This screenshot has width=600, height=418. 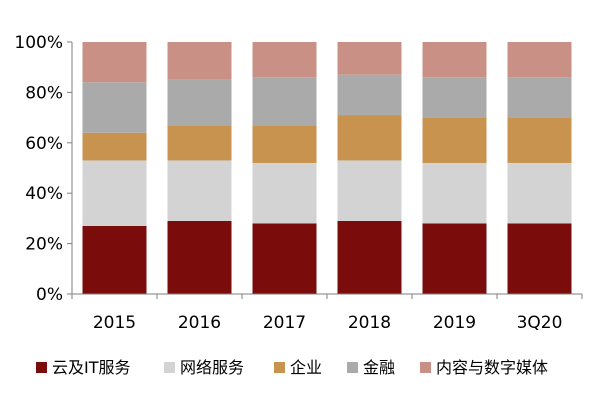 What do you see at coordinates (492, 367) in the screenshot?
I see `legend-label-5: 内容与数字媒体` at bounding box center [492, 367].